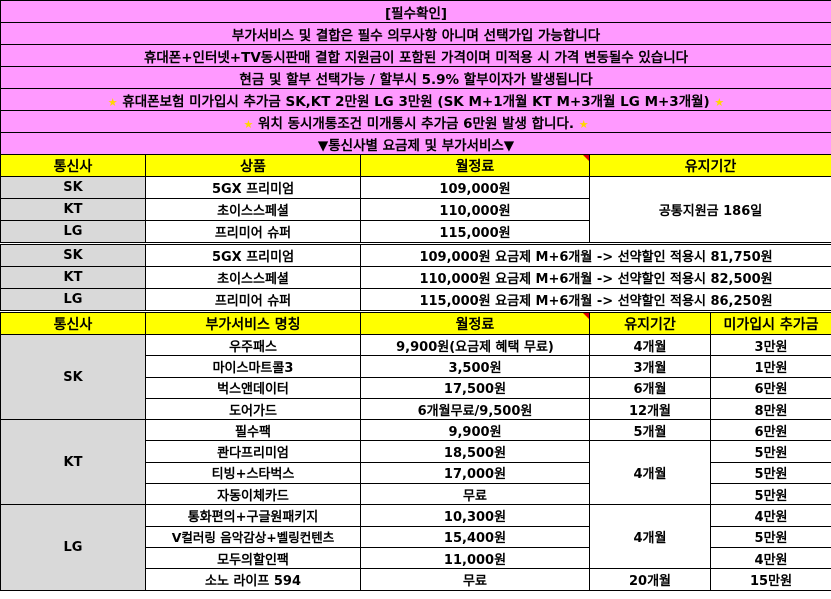 The image size is (831, 599). I want to click on table-row: 벅스앤데이터 17,500원 6개월 6만원, so click(416, 387).